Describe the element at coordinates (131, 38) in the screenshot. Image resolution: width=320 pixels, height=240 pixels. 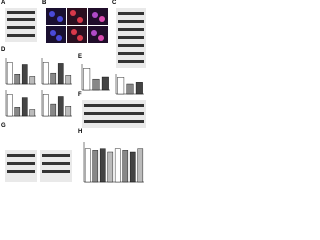
I see `blot-c` at that location.